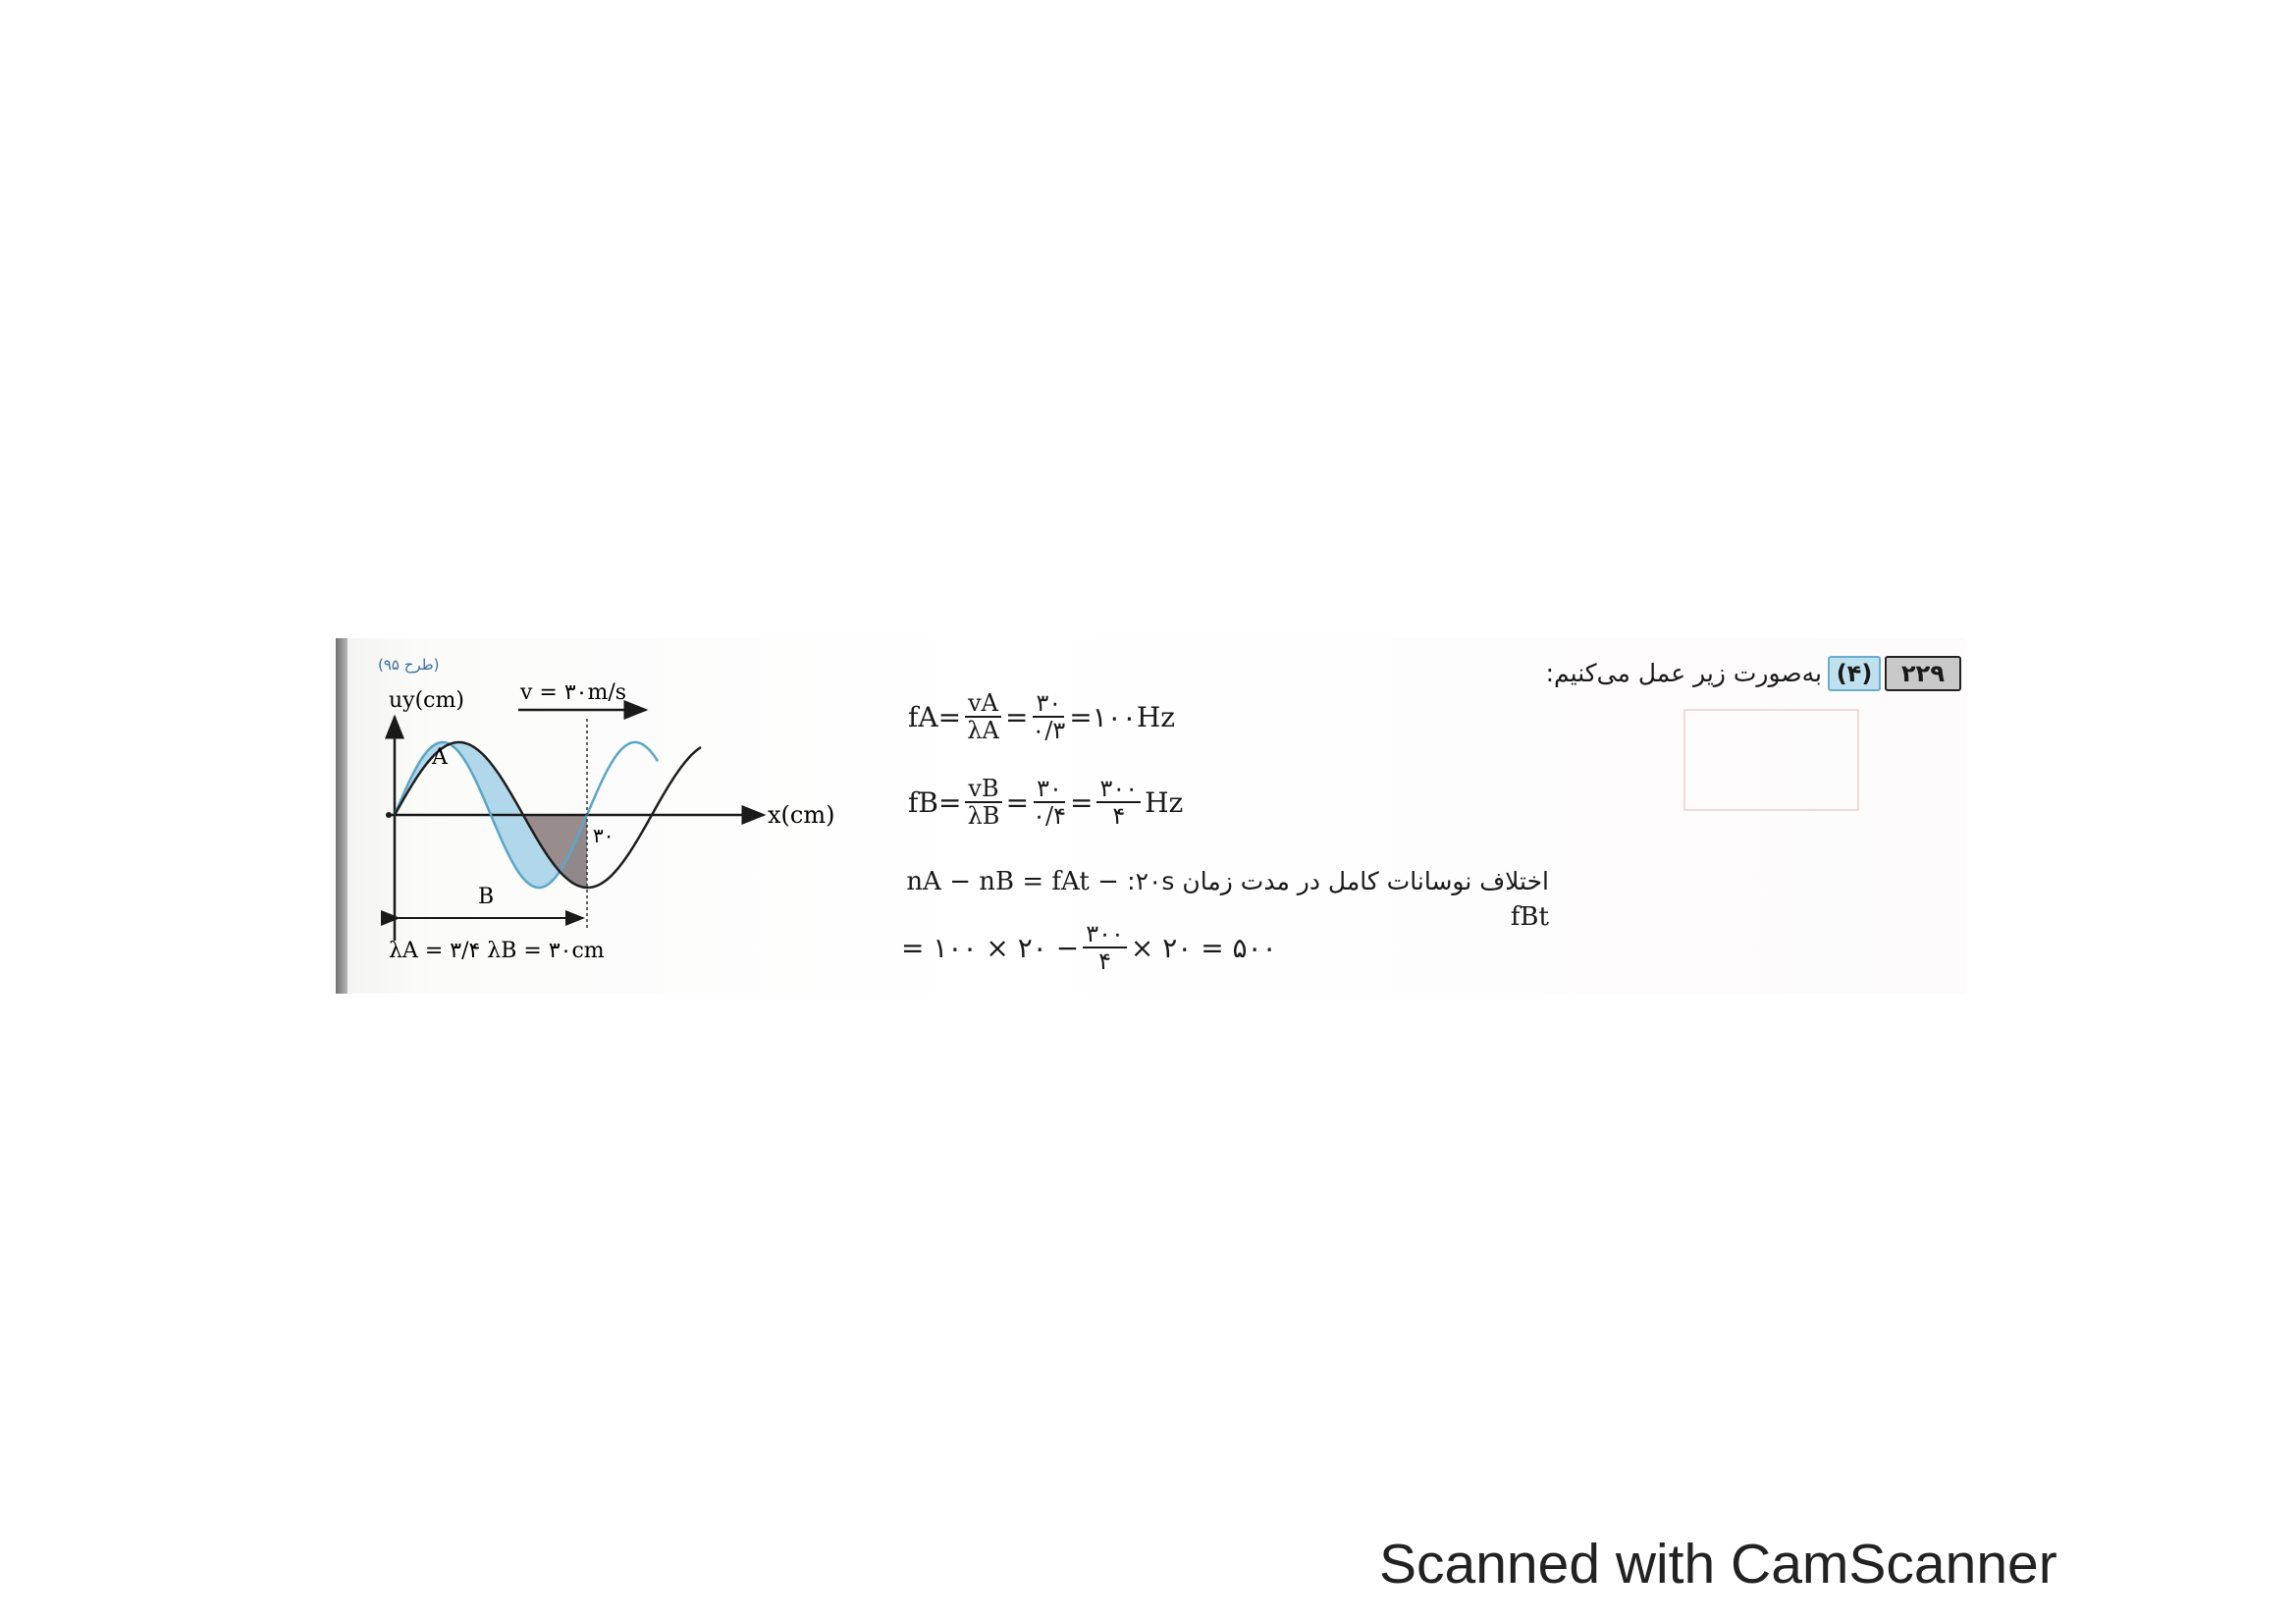  I want to click on difference-text: اختلاف نوسانات کامل در مدت زمان ۲۰s:, so click(1338, 881).